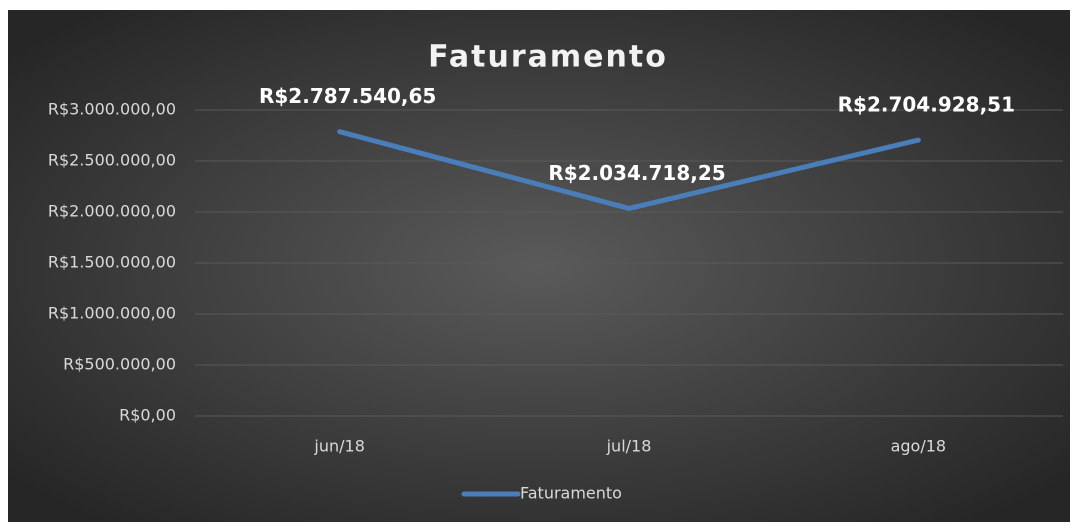 The image size is (1076, 524). I want to click on y-tick-label: R$0,00, so click(147, 415).